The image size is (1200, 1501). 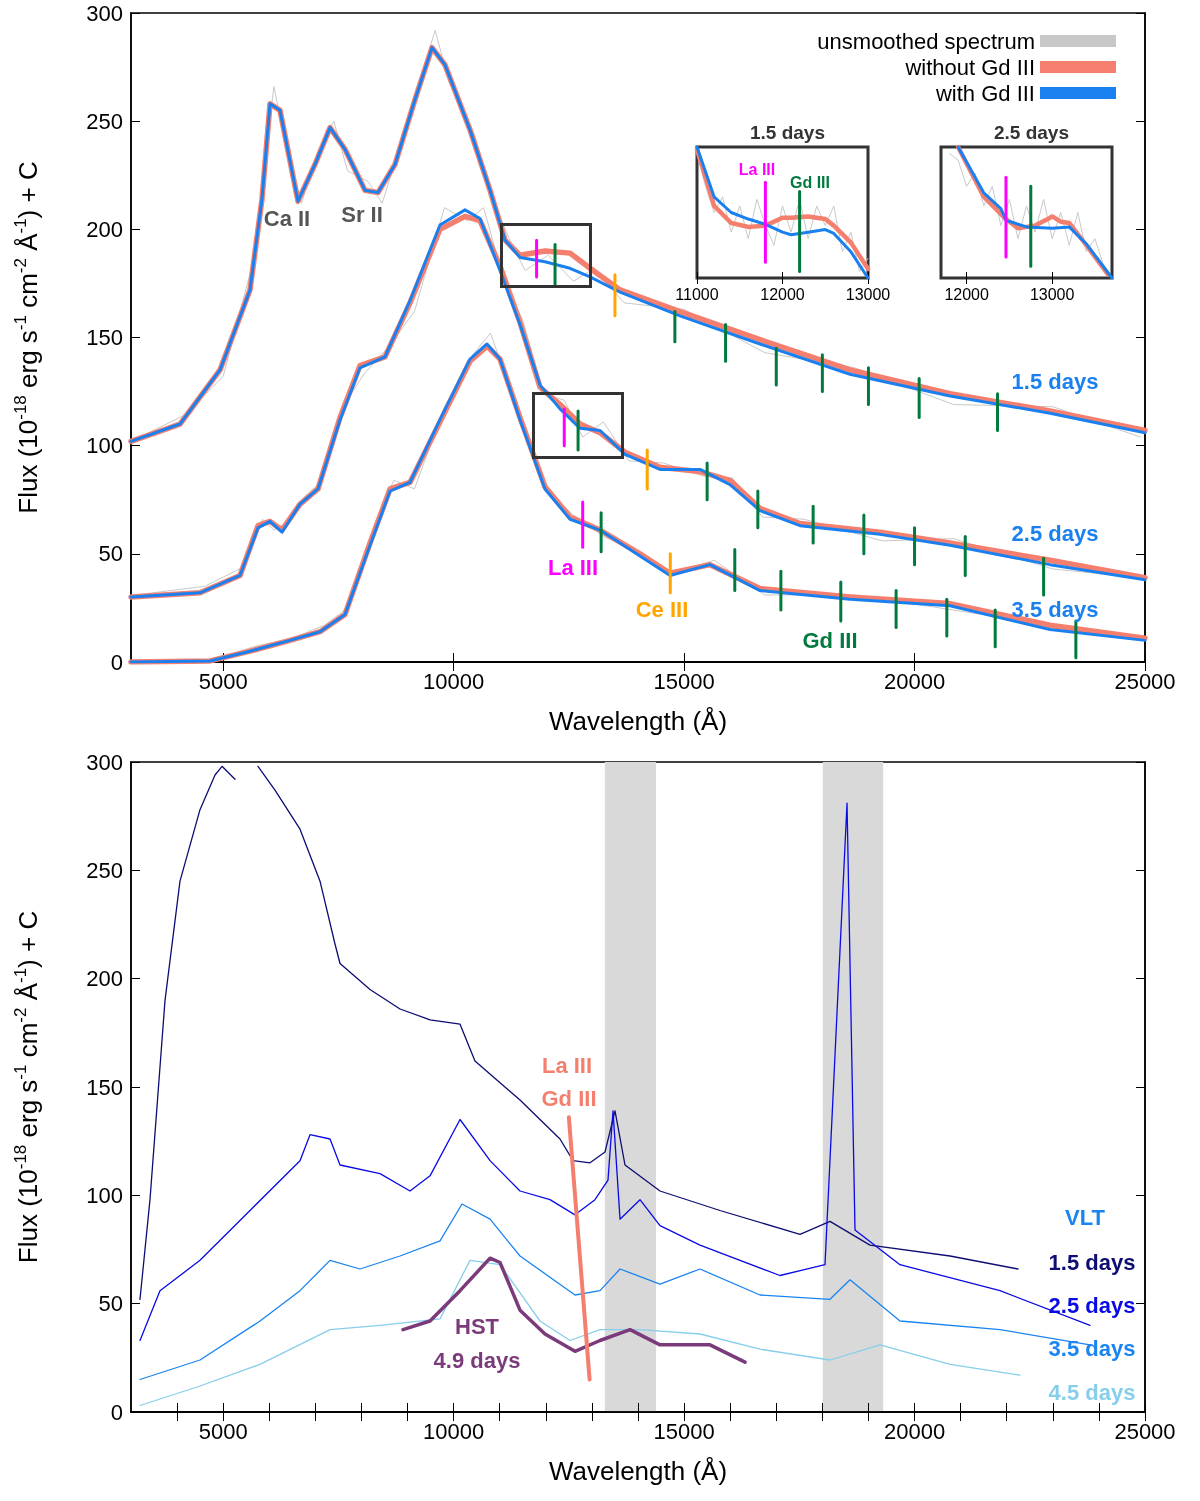 What do you see at coordinates (984, 93) in the screenshot?
I see `legend-label: with Gd III` at bounding box center [984, 93].